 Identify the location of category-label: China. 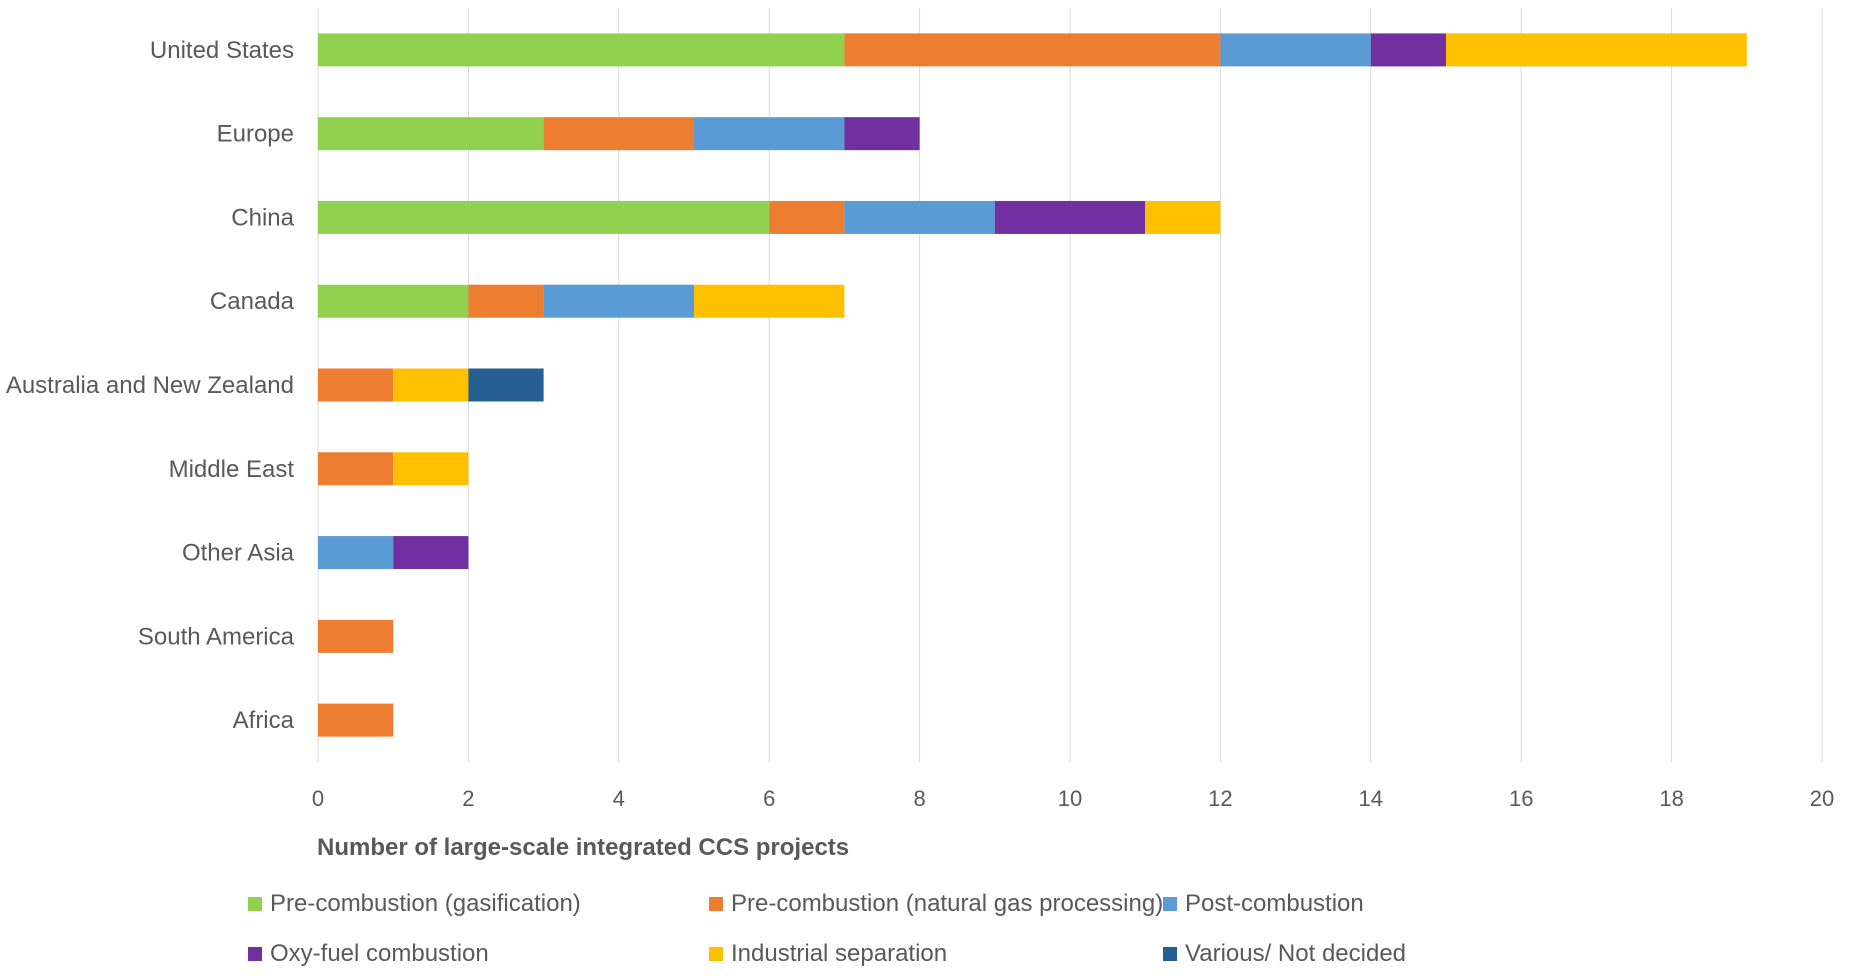
(262, 217).